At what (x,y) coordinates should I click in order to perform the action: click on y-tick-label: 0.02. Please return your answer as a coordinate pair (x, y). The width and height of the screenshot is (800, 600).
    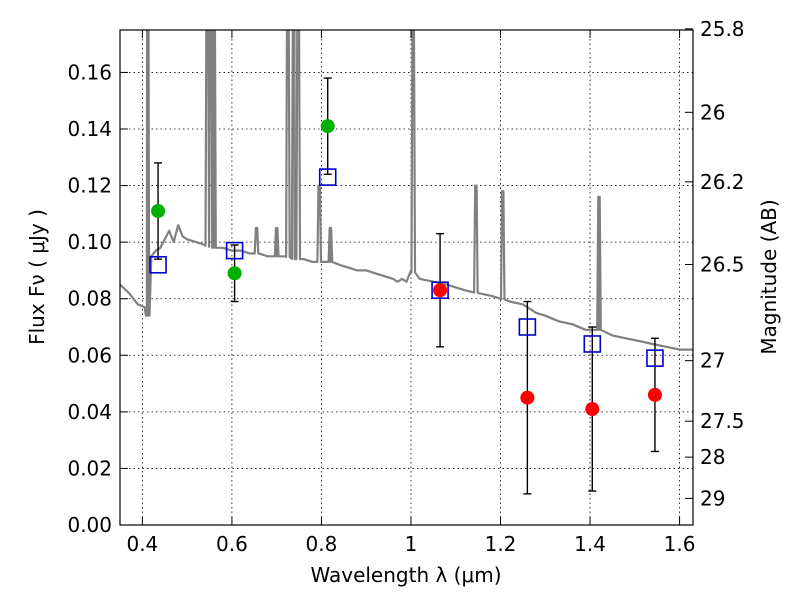
    Looking at the image, I should click on (89, 468).